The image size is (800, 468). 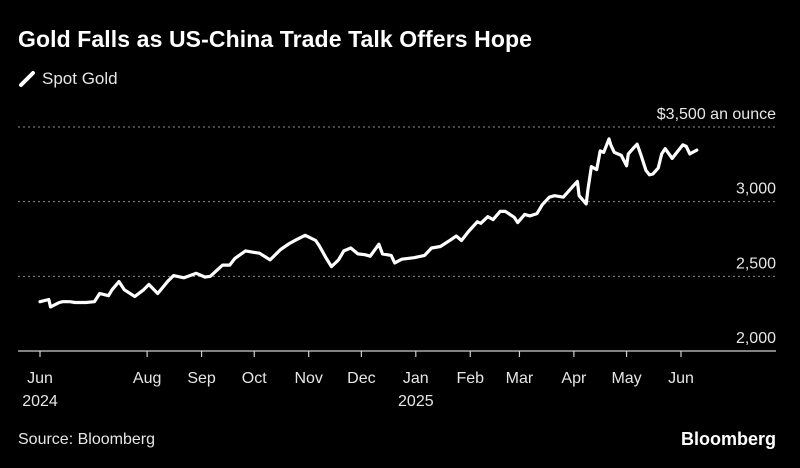 What do you see at coordinates (40, 401) in the screenshot?
I see `x-tick-year-label: 2024` at bounding box center [40, 401].